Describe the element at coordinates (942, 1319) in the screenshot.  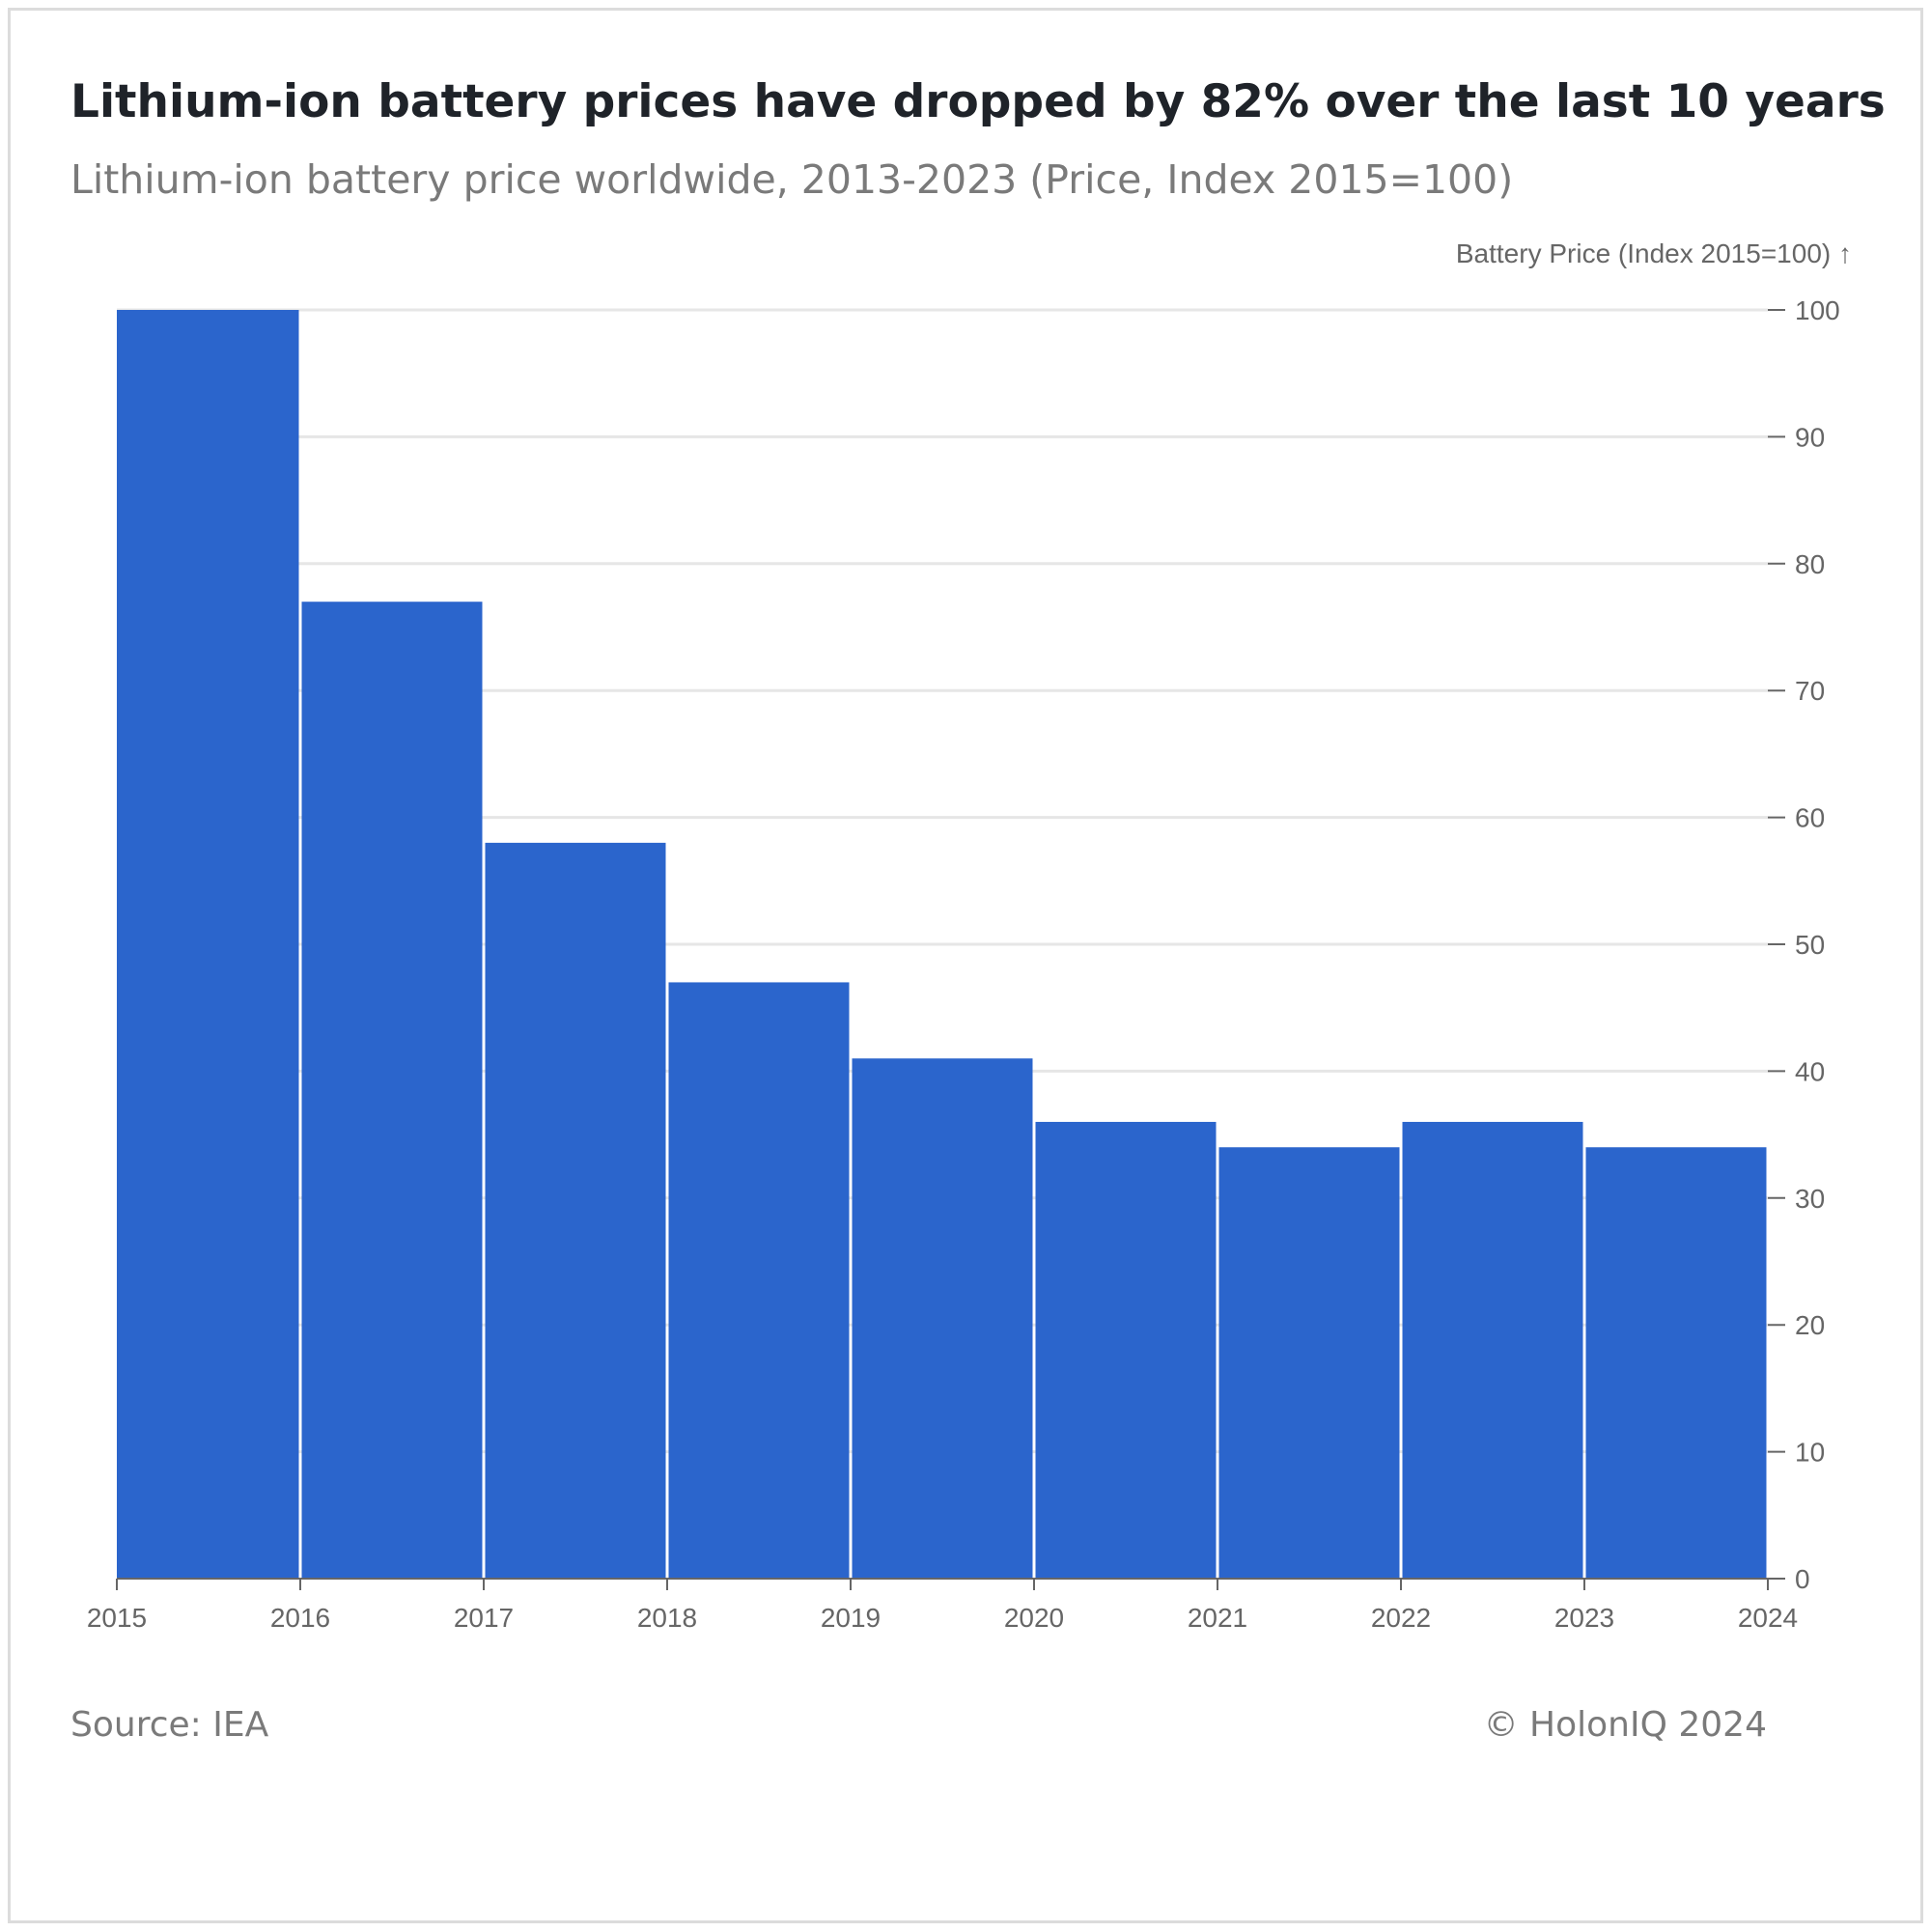
I see `bar-2019` at that location.